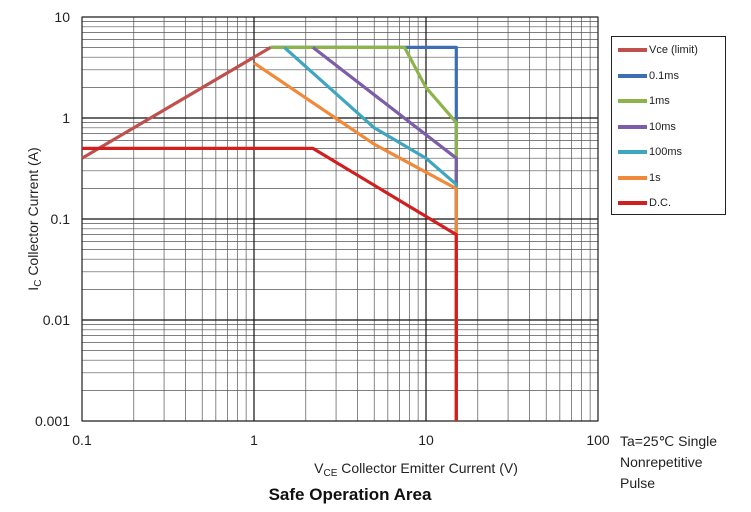 Image resolution: width=751 pixels, height=512 pixels. Describe the element at coordinates (341, 440) in the screenshot. I see `x-tick-labels: 0.1 1 10 100` at that location.